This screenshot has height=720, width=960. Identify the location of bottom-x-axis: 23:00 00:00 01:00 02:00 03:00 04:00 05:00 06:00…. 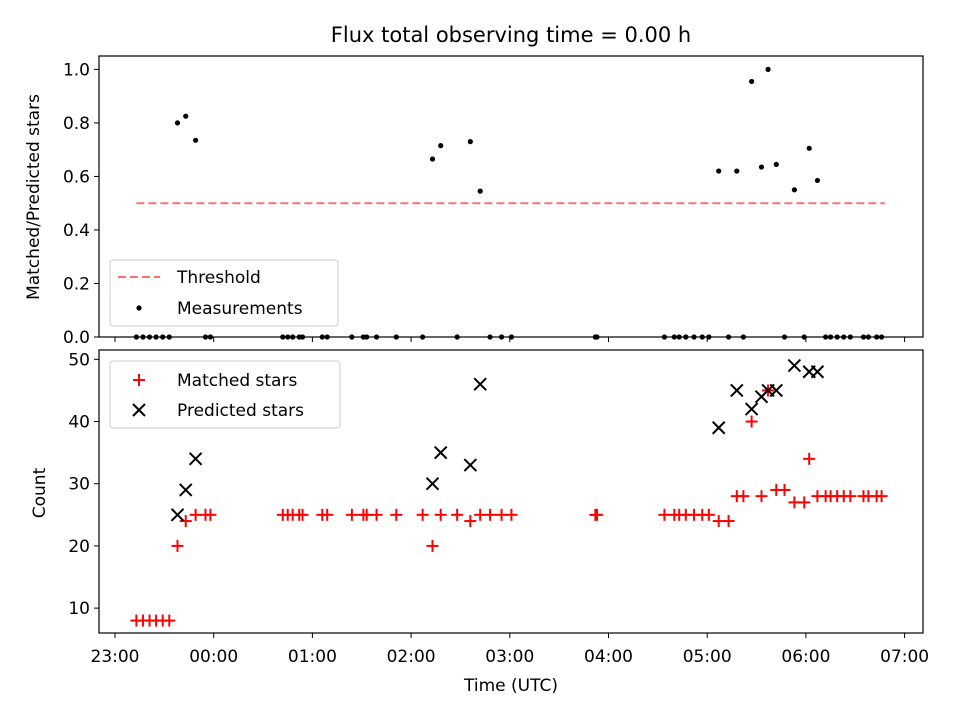
(510, 650).